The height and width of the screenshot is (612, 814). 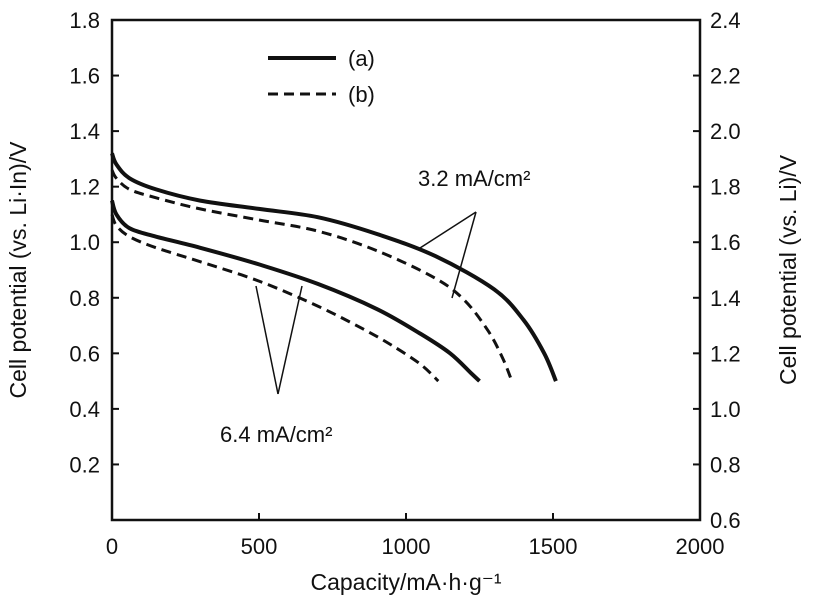 I want to click on y-left-tick-label: 0.6, so click(x=84, y=353).